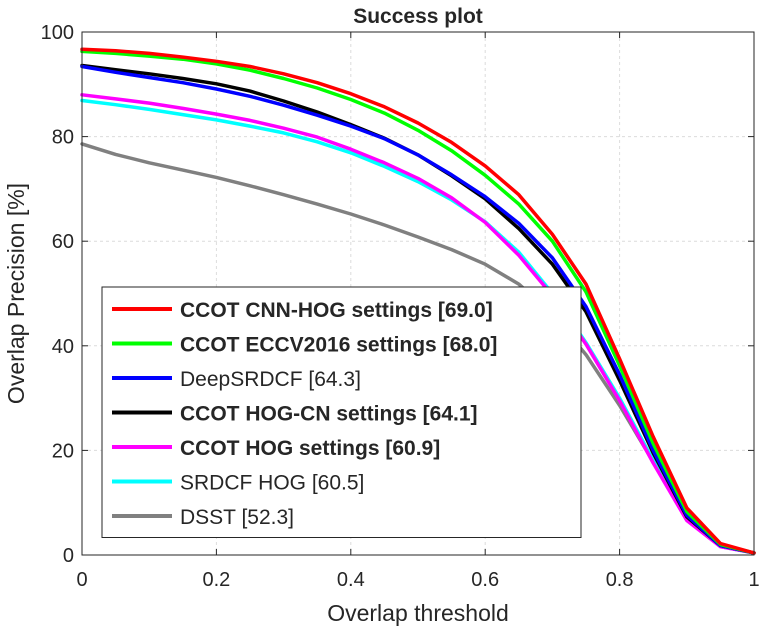 The height and width of the screenshot is (630, 760). What do you see at coordinates (68, 556) in the screenshot?
I see `y-tick-label: 0` at bounding box center [68, 556].